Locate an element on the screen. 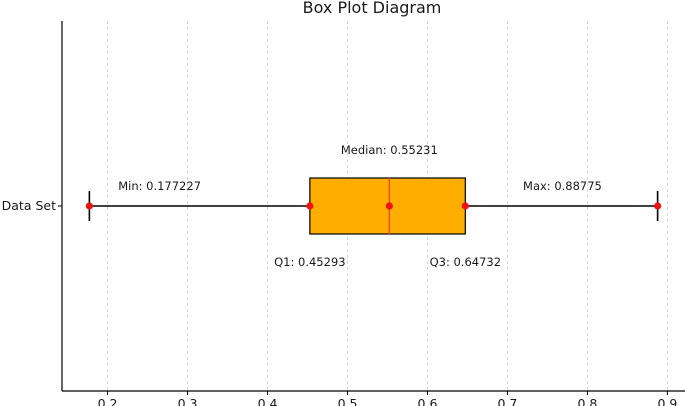 The image size is (685, 406). y-axis-categories: Data Set is located at coordinates (32, 205).